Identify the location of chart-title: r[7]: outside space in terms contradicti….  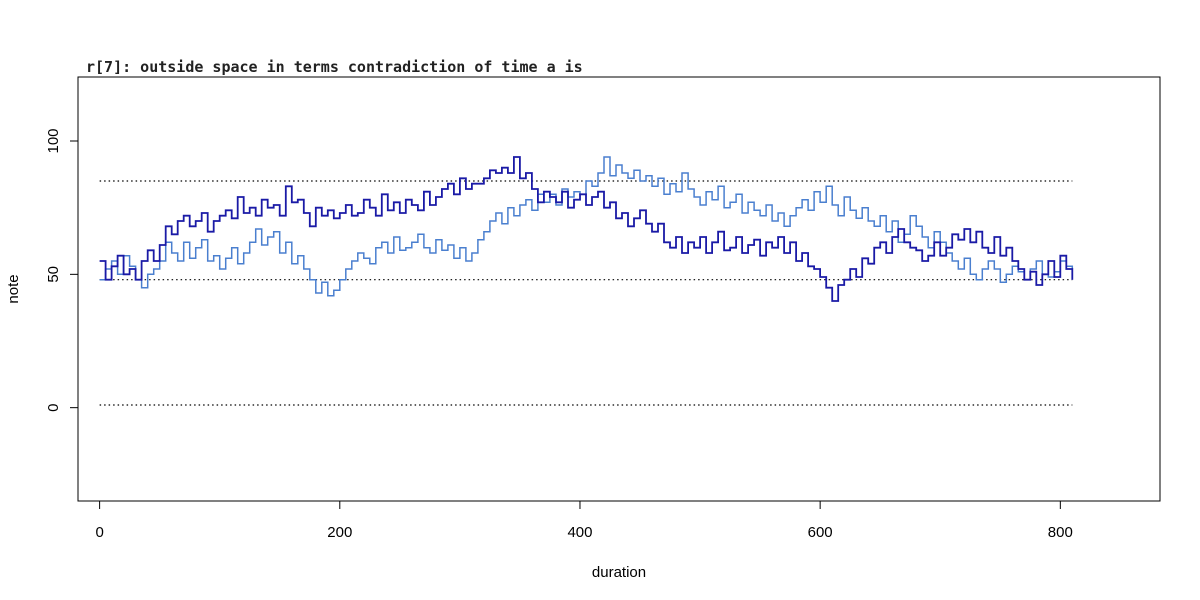
(334, 67).